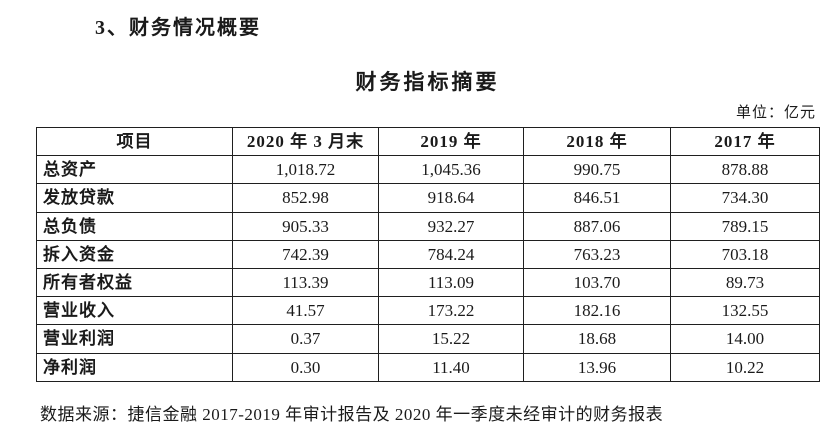 The height and width of the screenshot is (436, 832). I want to click on header-cell-2018: 2018 年, so click(597, 141).